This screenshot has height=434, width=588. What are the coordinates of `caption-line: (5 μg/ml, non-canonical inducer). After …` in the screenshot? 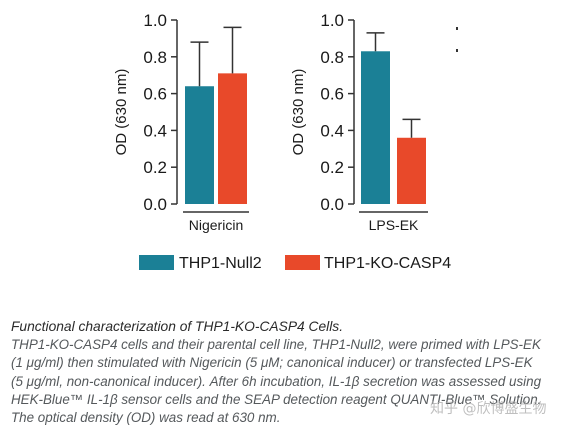 It's located at (276, 381).